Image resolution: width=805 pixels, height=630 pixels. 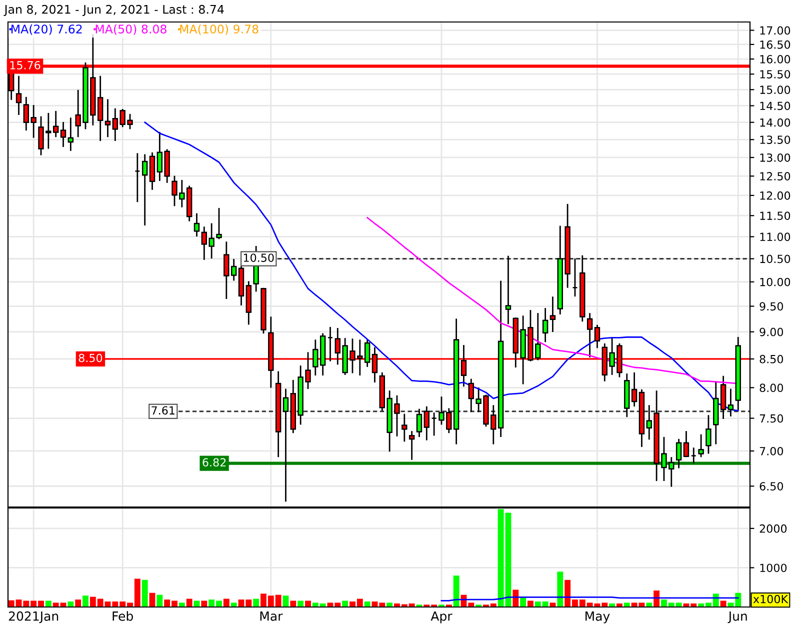 I want to click on y-tick-label: 6.50, so click(x=772, y=486).